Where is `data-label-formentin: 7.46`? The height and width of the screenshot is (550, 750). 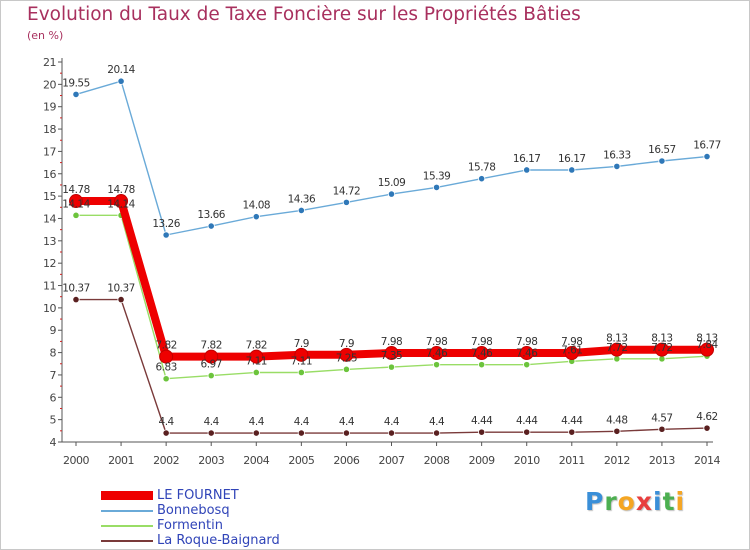
data-label-formentin: 7.46 is located at coordinates (437, 354).